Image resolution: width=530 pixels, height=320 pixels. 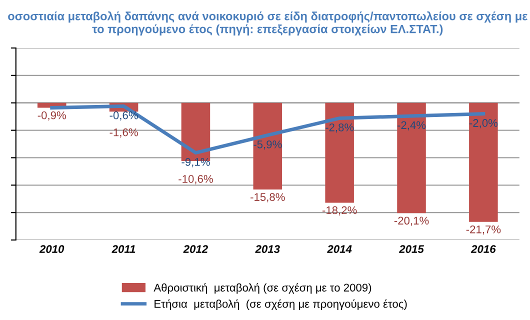 What do you see at coordinates (280, 304) in the screenshot?
I see `legend-label: Ετήσια μεταβολή (σε σχέση με προηγούμενο έτος)` at bounding box center [280, 304].